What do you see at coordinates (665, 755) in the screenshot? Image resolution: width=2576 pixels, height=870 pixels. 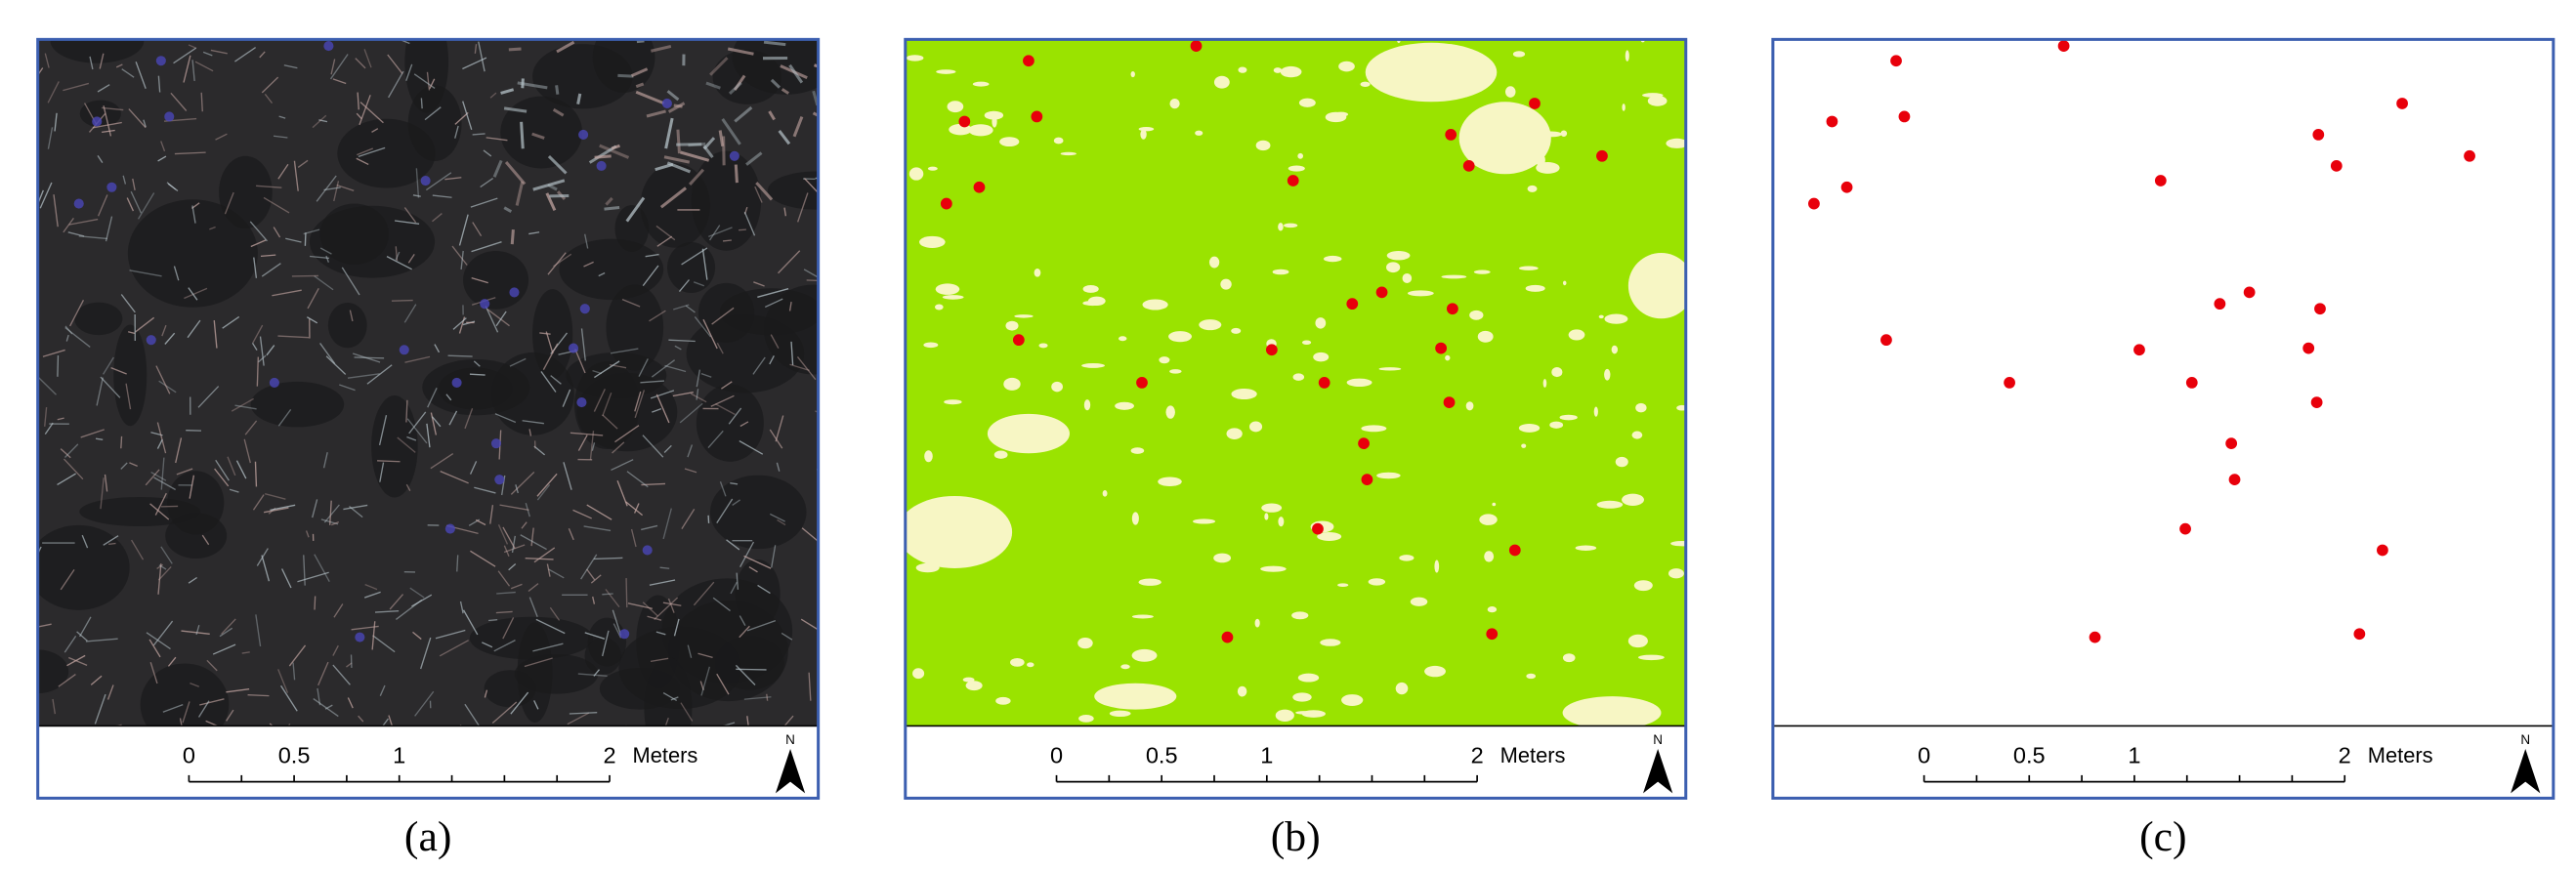 I see `scale-unit: Meters` at bounding box center [665, 755].